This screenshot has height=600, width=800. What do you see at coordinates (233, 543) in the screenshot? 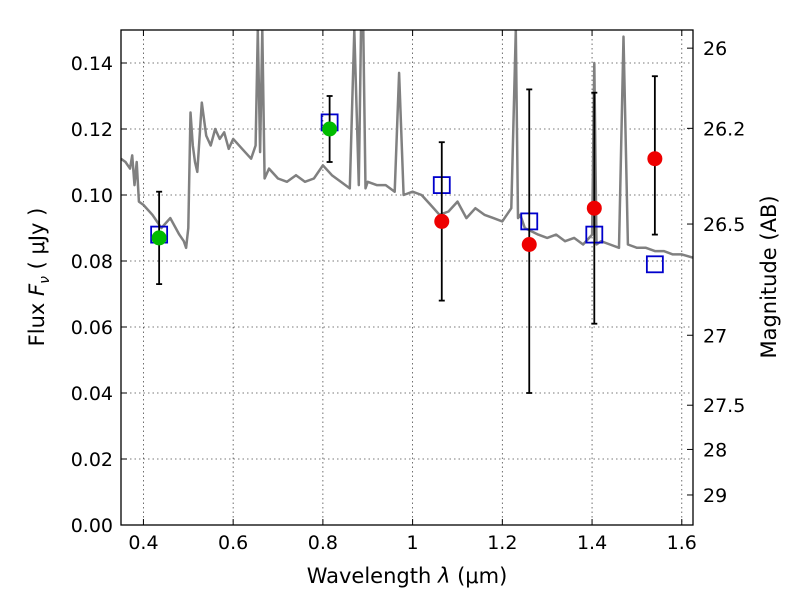
I see `x-tick-label: 0.6` at bounding box center [233, 543].